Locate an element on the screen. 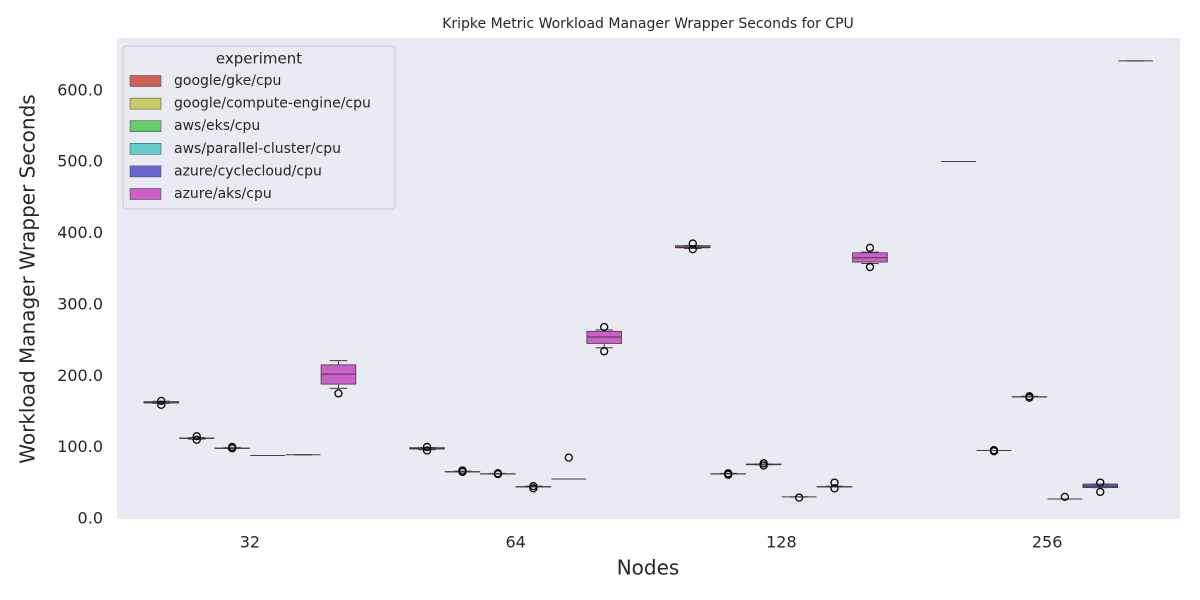 The image size is (1200, 600). legend-label: aws/parallel-cluster/cpu is located at coordinates (257, 149).